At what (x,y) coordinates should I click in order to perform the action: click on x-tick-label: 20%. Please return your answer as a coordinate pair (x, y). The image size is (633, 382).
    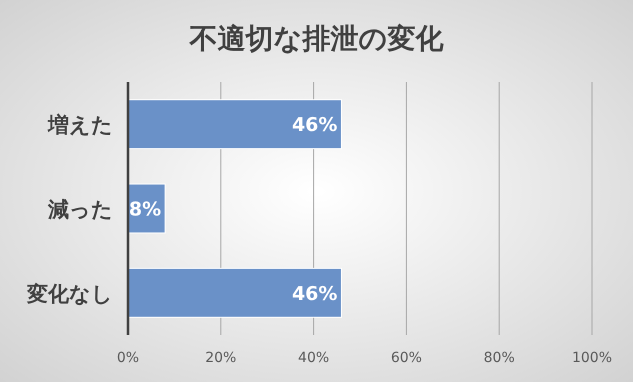
    Looking at the image, I should click on (220, 358).